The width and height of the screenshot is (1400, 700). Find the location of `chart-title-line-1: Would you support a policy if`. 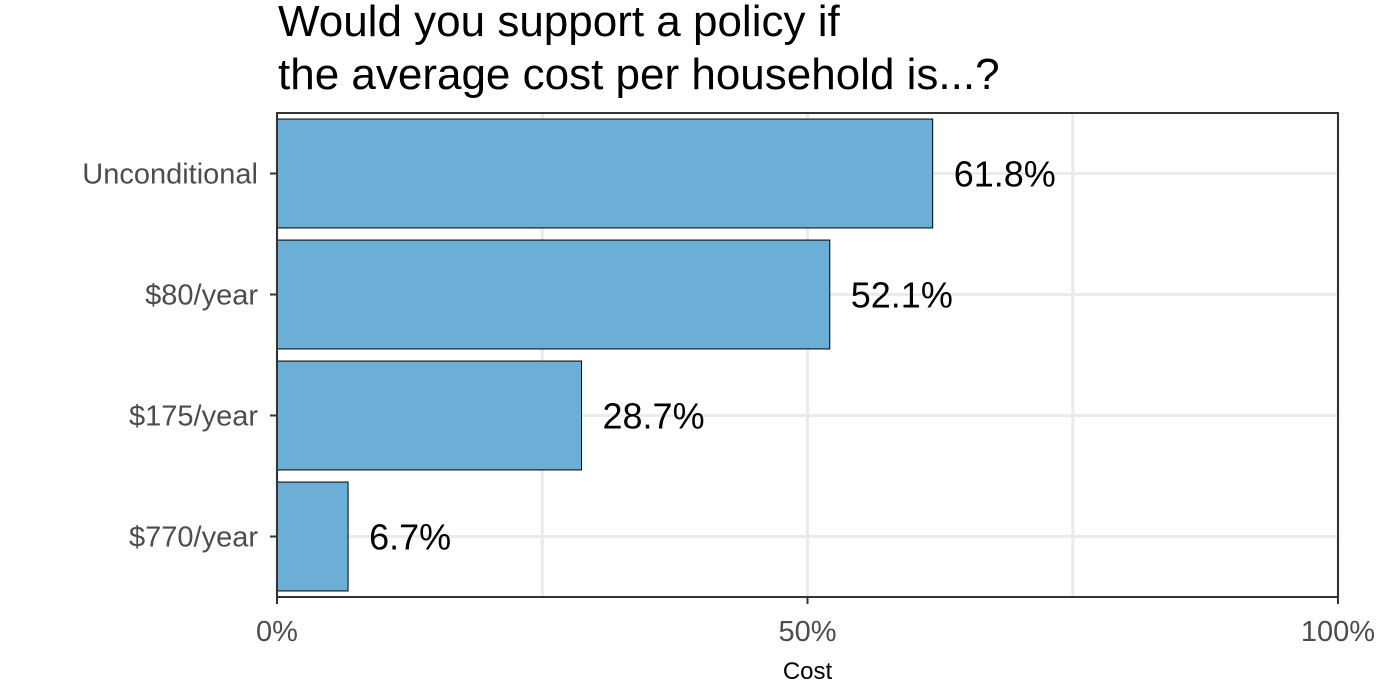

chart-title-line-1: Would you support a policy if is located at coordinates (559, 23).